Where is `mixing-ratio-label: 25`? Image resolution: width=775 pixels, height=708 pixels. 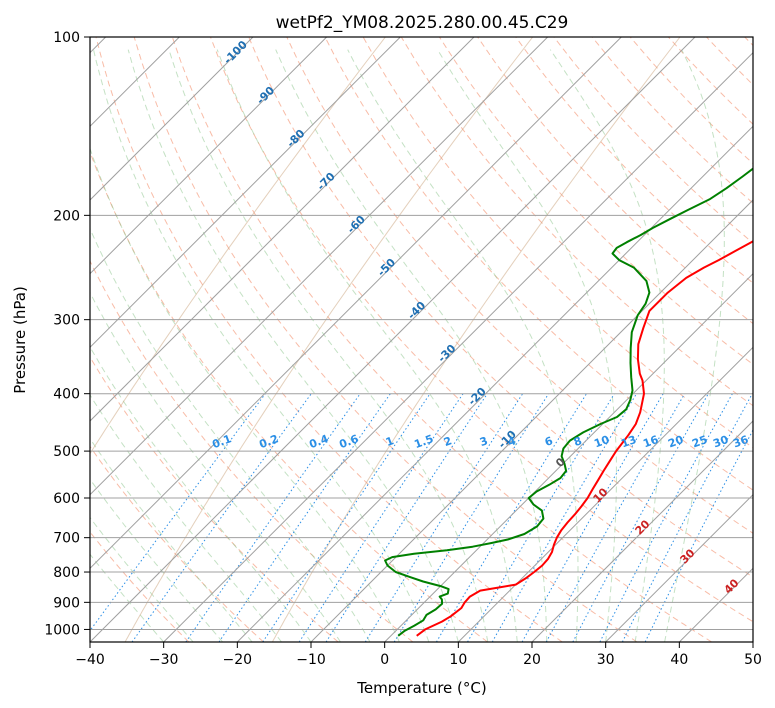
mixing-ratio-label: 25 is located at coordinates (699, 441).